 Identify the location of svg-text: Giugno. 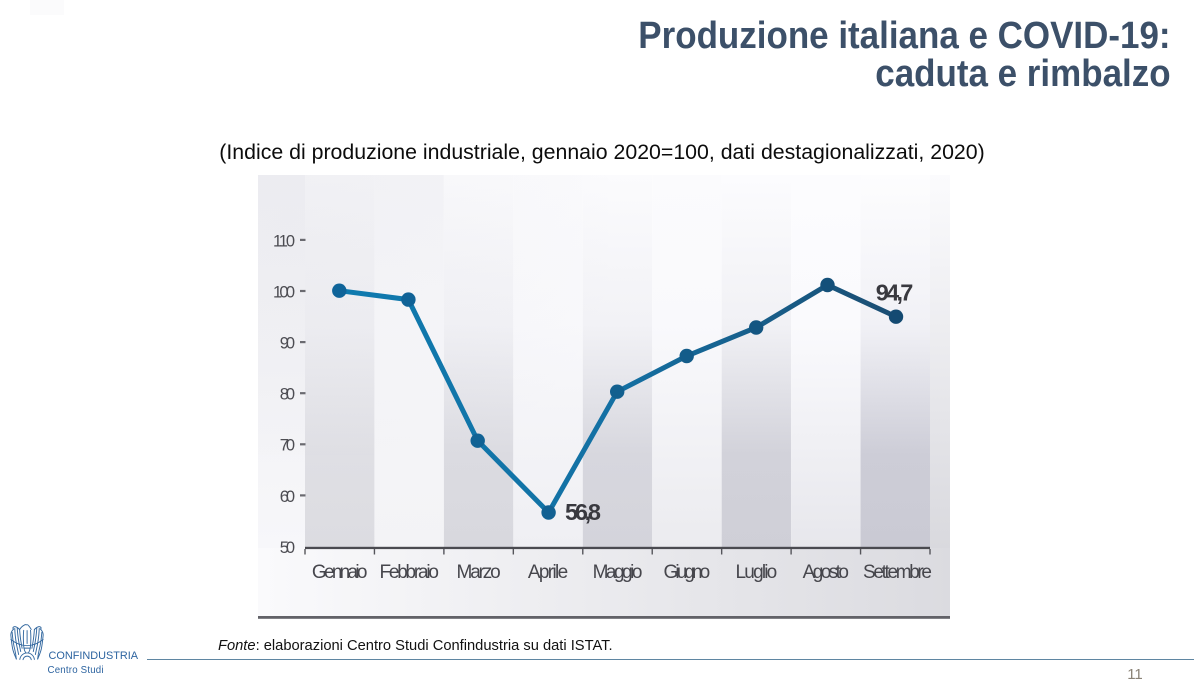
(687, 572).